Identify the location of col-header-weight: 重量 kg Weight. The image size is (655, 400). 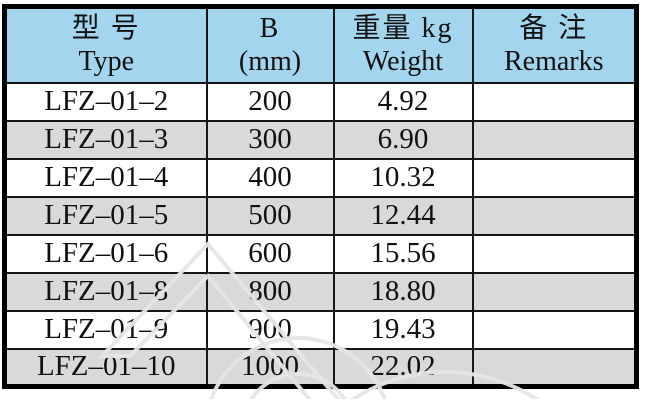
(403, 44).